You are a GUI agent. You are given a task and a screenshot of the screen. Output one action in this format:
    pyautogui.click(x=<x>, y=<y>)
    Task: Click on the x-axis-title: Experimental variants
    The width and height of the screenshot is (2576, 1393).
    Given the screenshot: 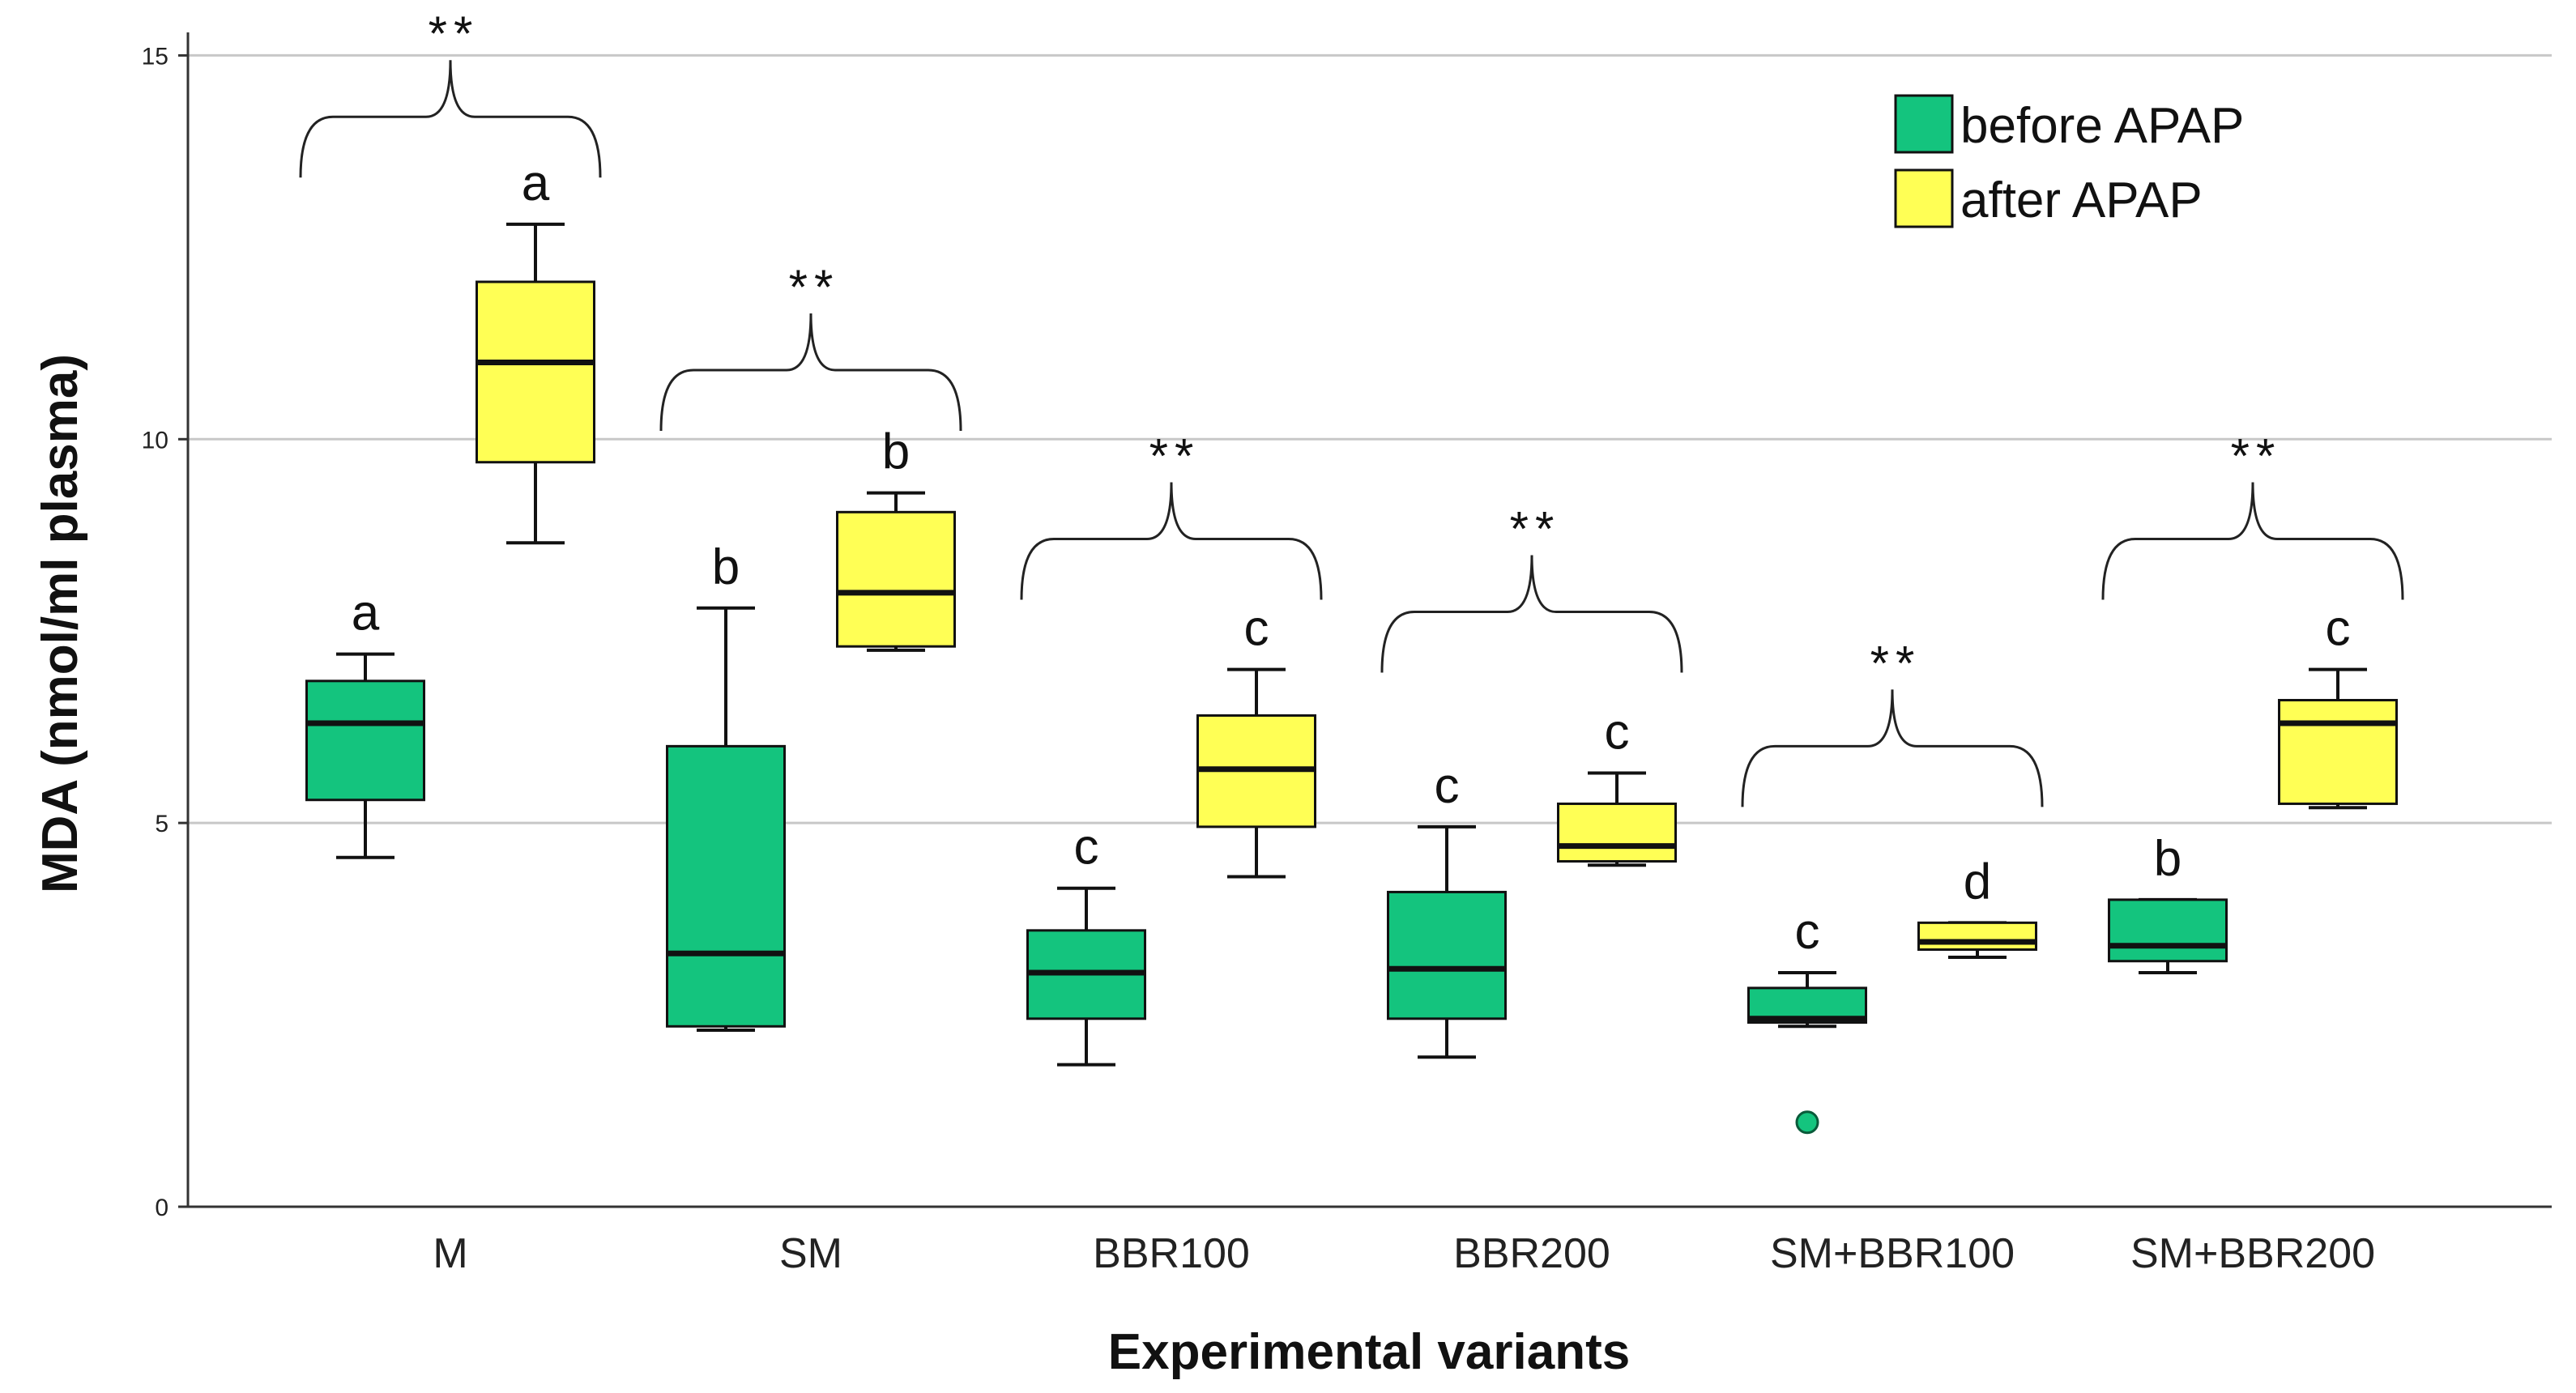 What is the action you would take?
    pyautogui.click(x=1369, y=1352)
    